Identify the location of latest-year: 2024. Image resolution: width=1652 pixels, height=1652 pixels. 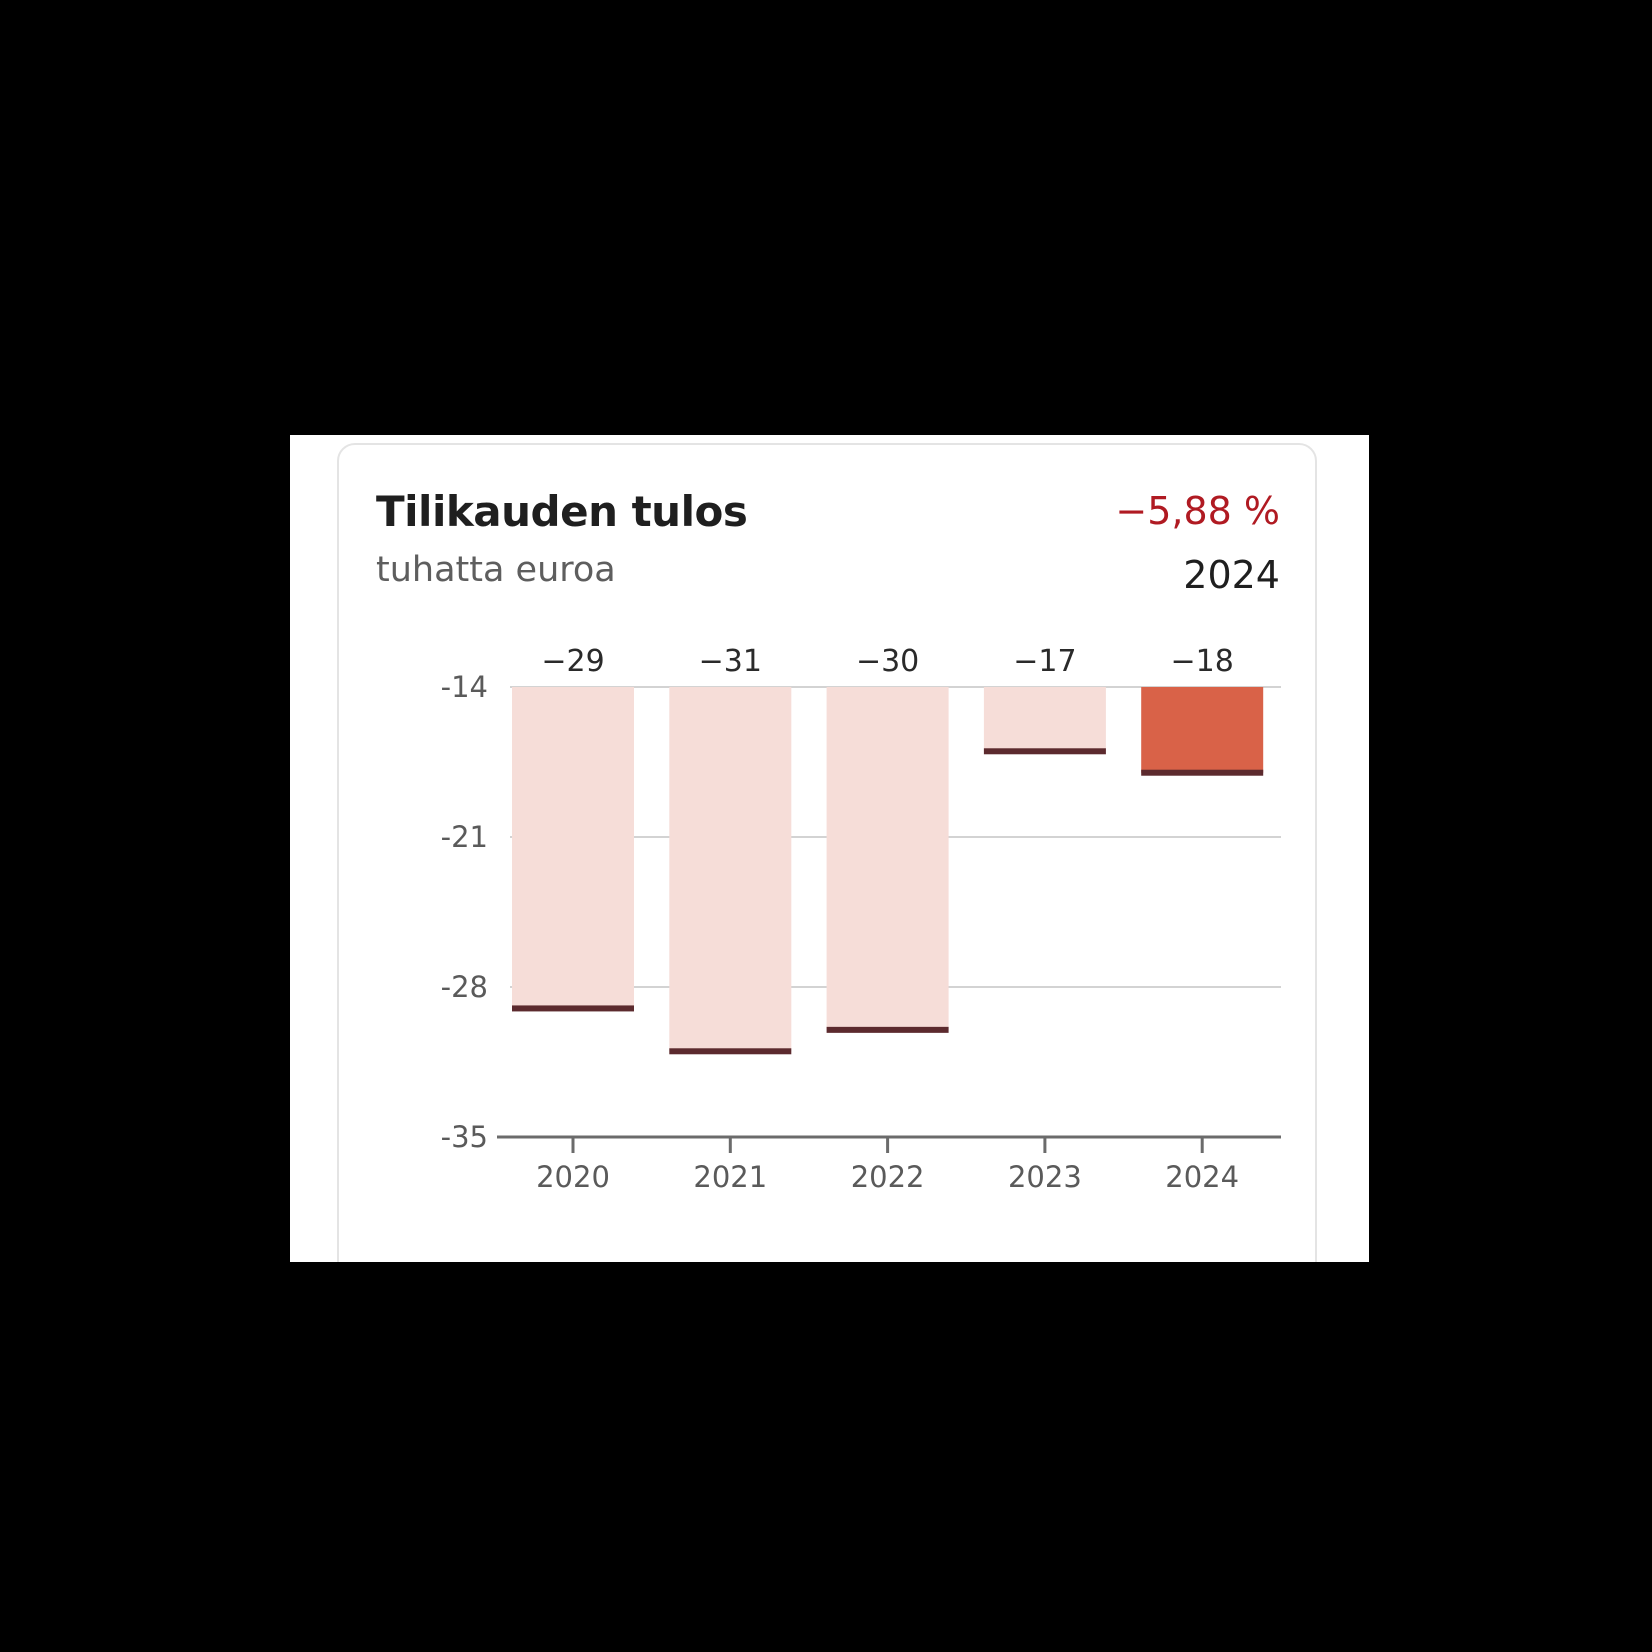
(1231, 575).